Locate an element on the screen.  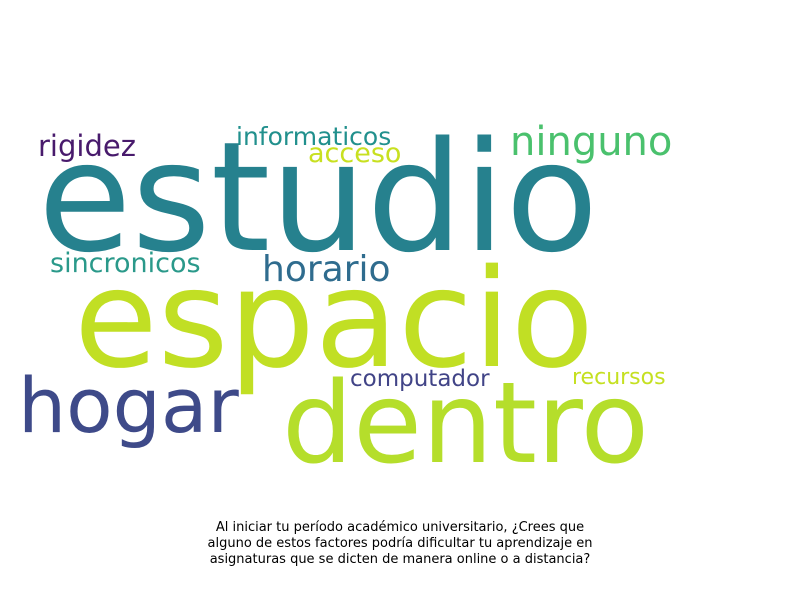
word-dentro: dentro is located at coordinates (466, 424).